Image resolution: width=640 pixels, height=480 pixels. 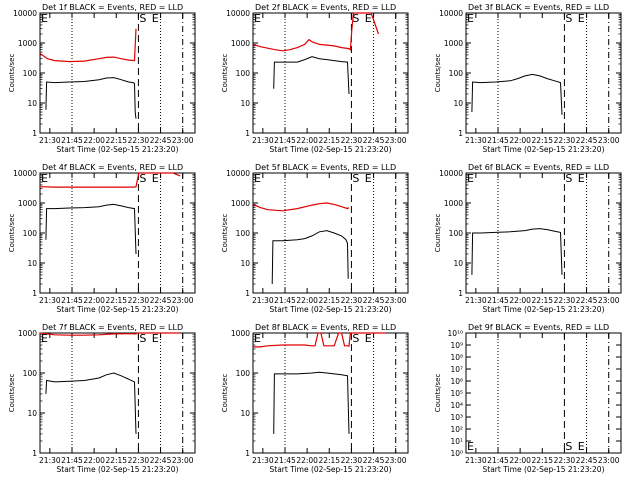 I want to click on y-tick-label: 10³, so click(x=456, y=417).